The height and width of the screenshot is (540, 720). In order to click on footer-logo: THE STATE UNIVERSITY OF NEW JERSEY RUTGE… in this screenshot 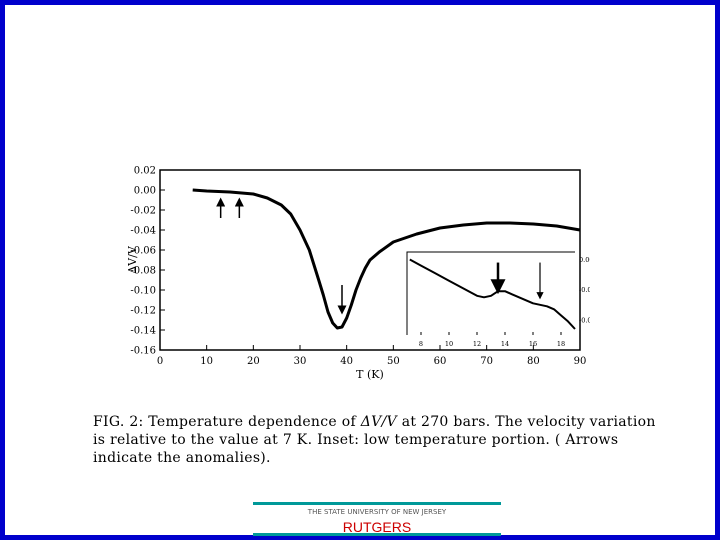, I will do `click(377, 519)`.